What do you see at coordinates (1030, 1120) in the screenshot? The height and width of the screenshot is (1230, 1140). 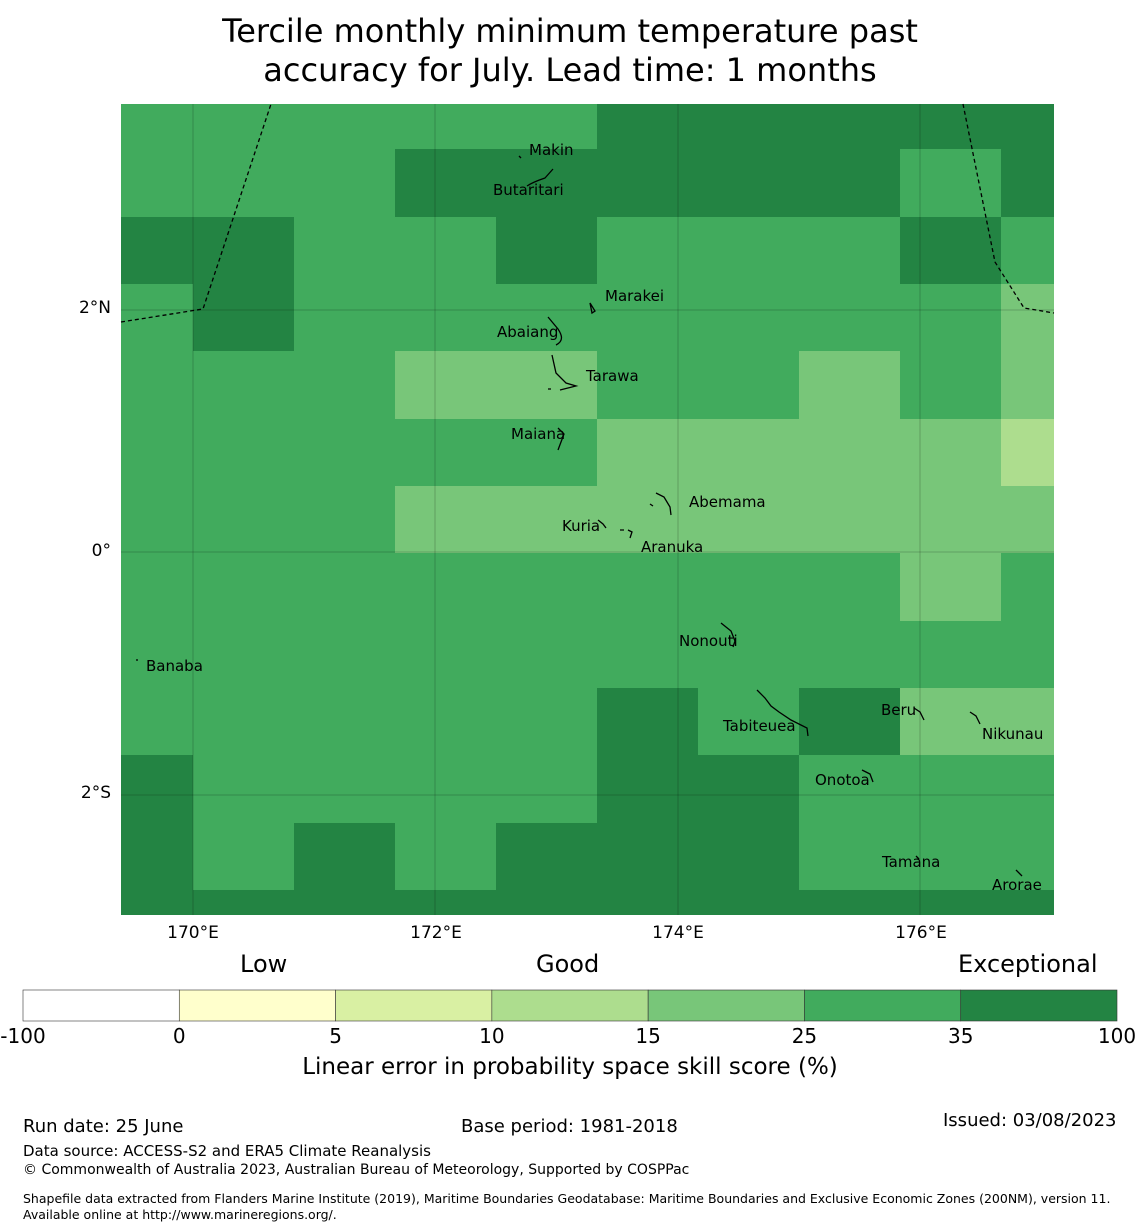 I see `issued-date: Issued: 03/08/2023` at bounding box center [1030, 1120].